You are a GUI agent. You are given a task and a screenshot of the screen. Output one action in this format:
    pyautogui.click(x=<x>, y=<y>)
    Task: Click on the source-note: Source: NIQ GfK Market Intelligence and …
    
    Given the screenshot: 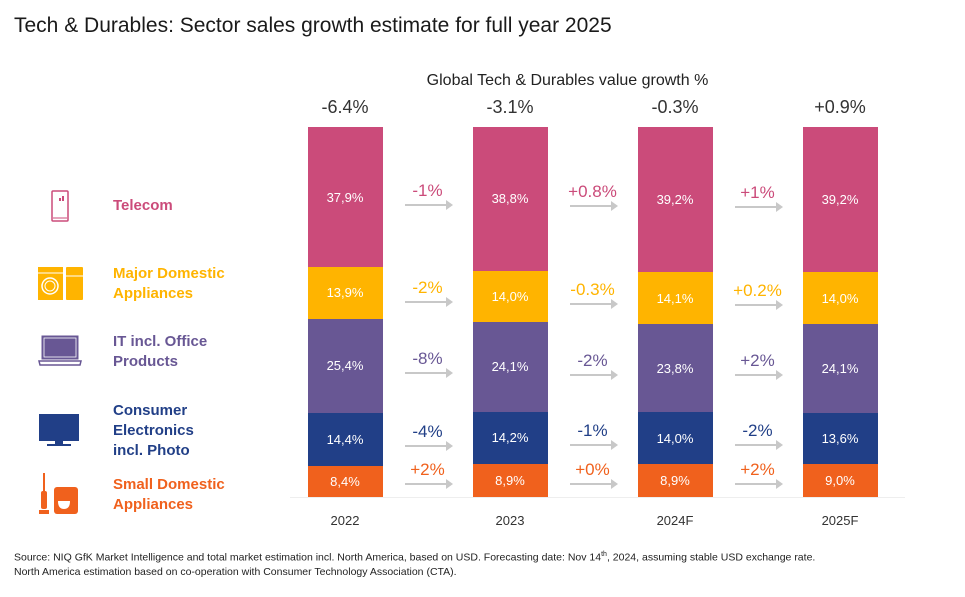 What is the action you would take?
    pyautogui.click(x=415, y=564)
    